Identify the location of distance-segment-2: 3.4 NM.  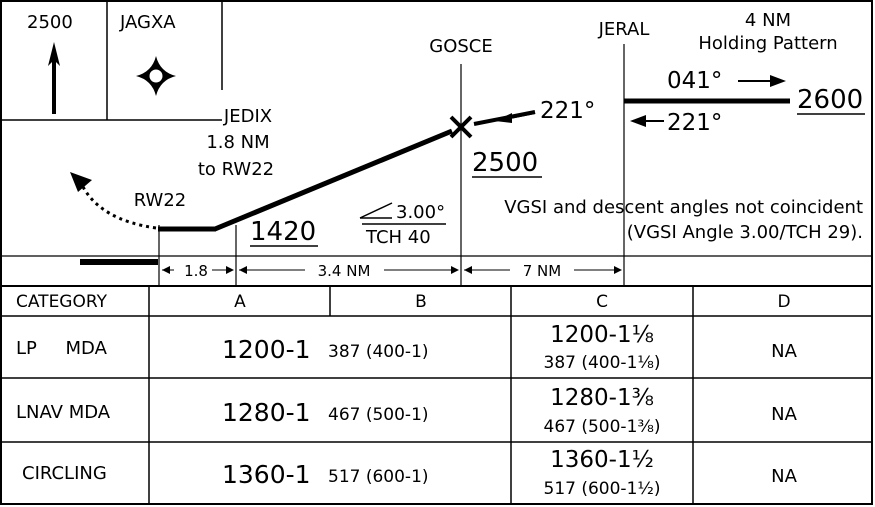
(344, 271).